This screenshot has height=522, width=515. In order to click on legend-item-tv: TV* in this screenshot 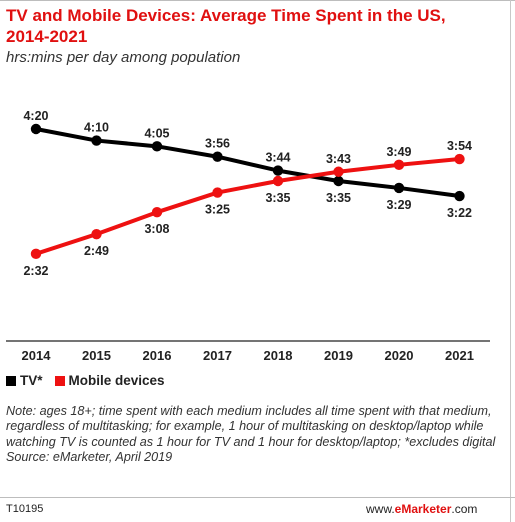, I will do `click(24, 380)`.